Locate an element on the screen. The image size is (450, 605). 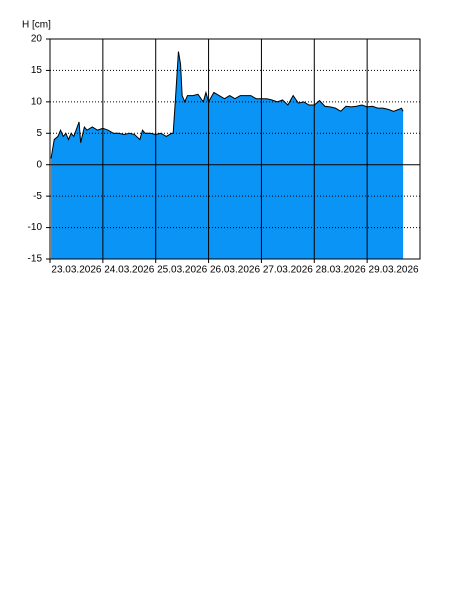
area-line is located at coordinates (227, 105).